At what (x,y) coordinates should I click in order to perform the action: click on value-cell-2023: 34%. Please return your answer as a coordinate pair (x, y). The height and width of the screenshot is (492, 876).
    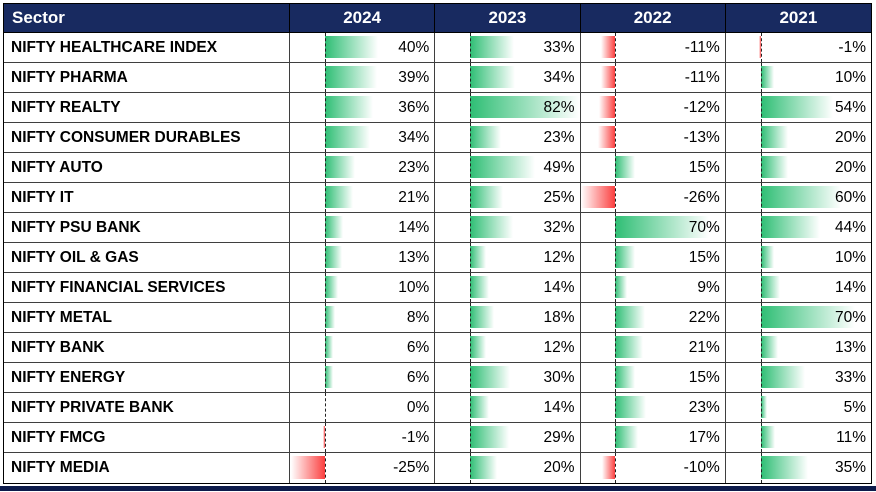
    Looking at the image, I should click on (508, 78).